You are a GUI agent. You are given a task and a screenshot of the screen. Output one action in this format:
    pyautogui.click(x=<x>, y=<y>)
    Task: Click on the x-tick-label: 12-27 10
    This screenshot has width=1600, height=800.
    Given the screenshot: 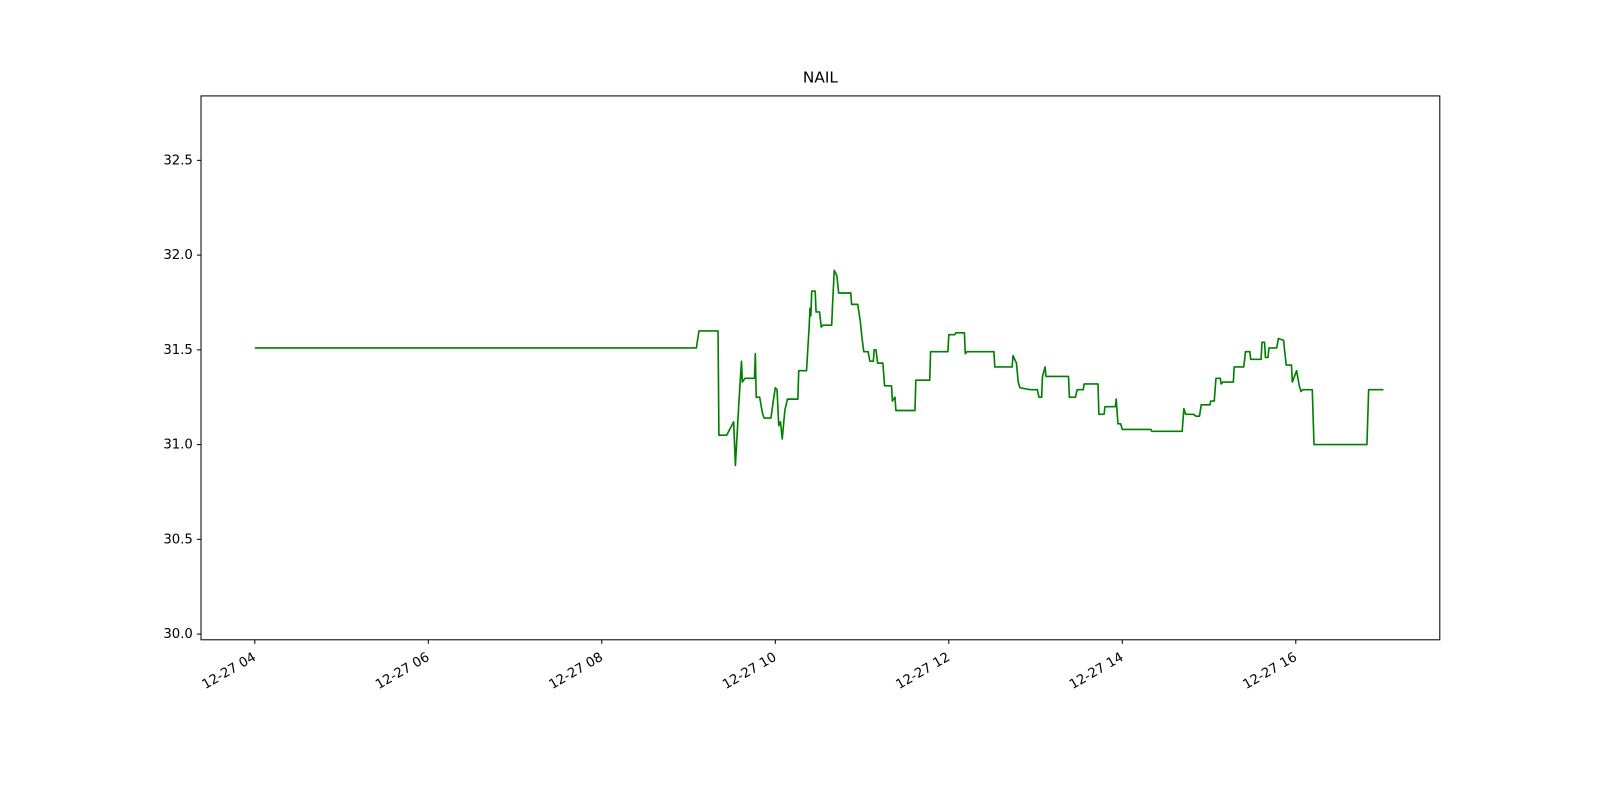 What is the action you would take?
    pyautogui.click(x=749, y=671)
    